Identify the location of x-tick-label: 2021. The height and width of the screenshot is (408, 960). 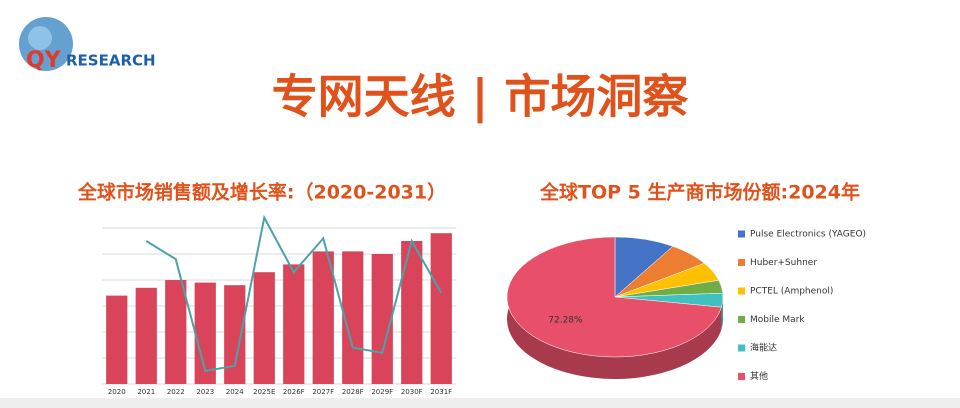
(146, 392).